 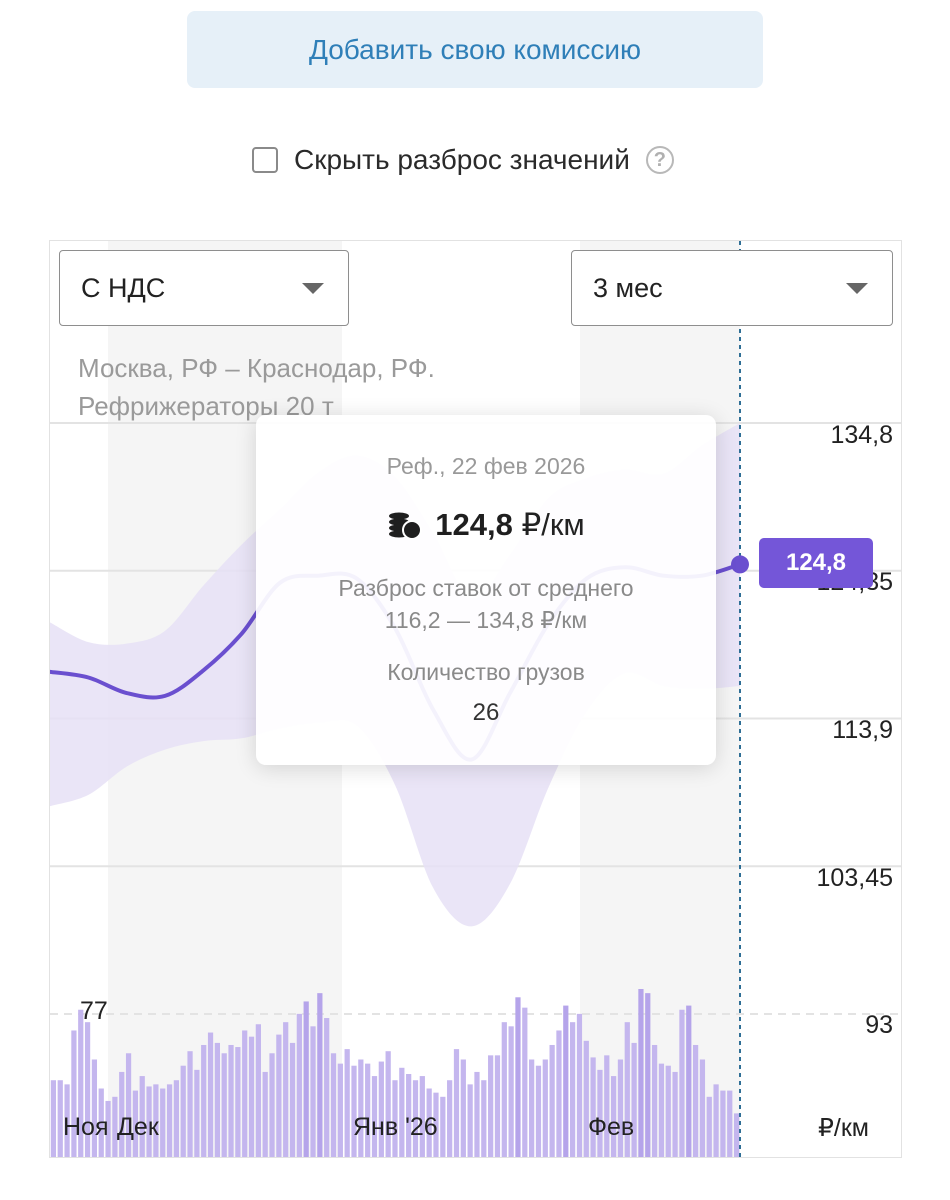 I want to click on route-line: Москва, РФ – Краснодар, РФ., so click(x=256, y=368).